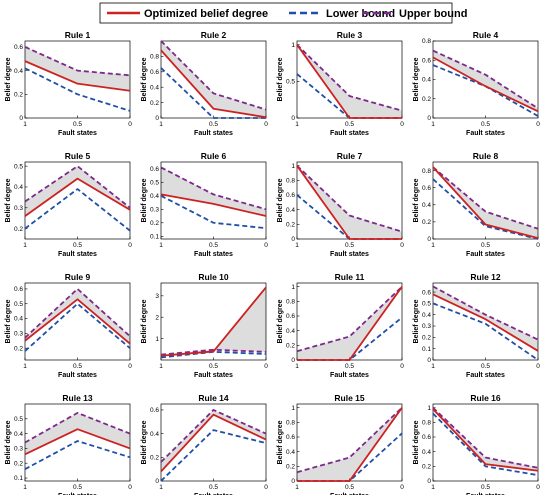  I want to click on y-tick-label: 0.5, so click(154, 182).